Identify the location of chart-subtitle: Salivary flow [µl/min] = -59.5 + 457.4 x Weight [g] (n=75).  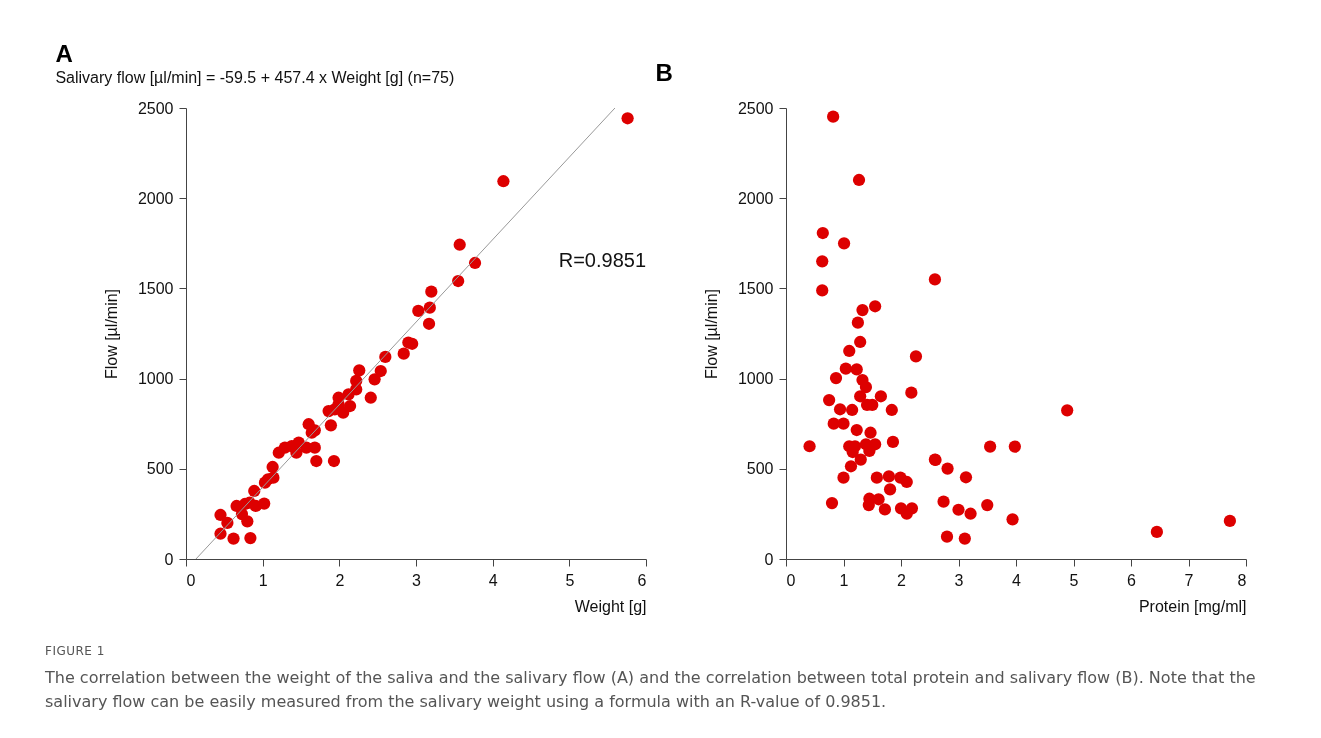
(255, 77).